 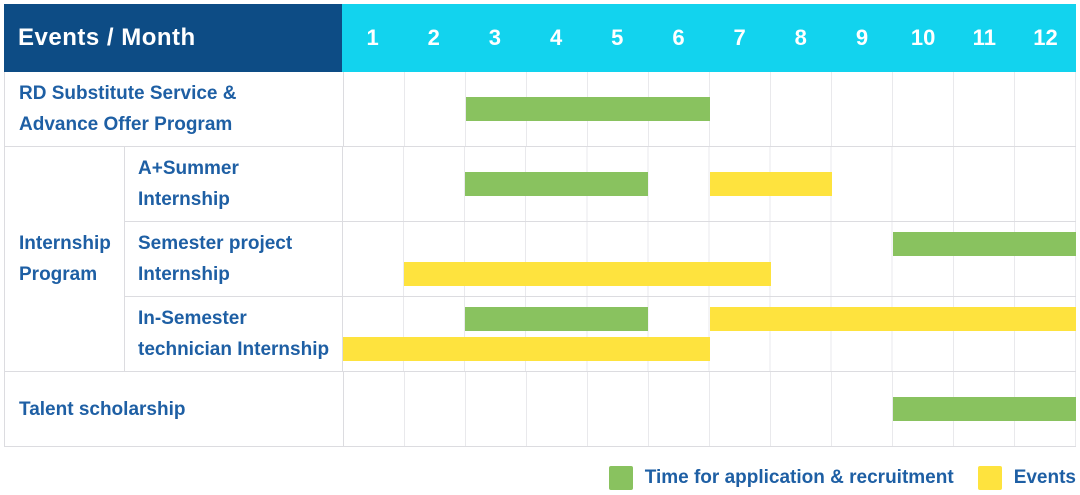 What do you see at coordinates (234, 349) in the screenshot?
I see `row-label-in-semester-technician-internship-line: technician Internship` at bounding box center [234, 349].